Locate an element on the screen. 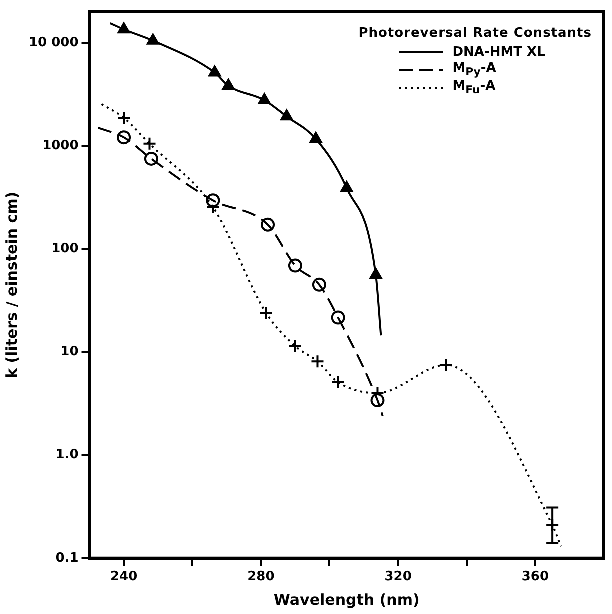  y-tick-label: 1.0 is located at coordinates (67, 455).